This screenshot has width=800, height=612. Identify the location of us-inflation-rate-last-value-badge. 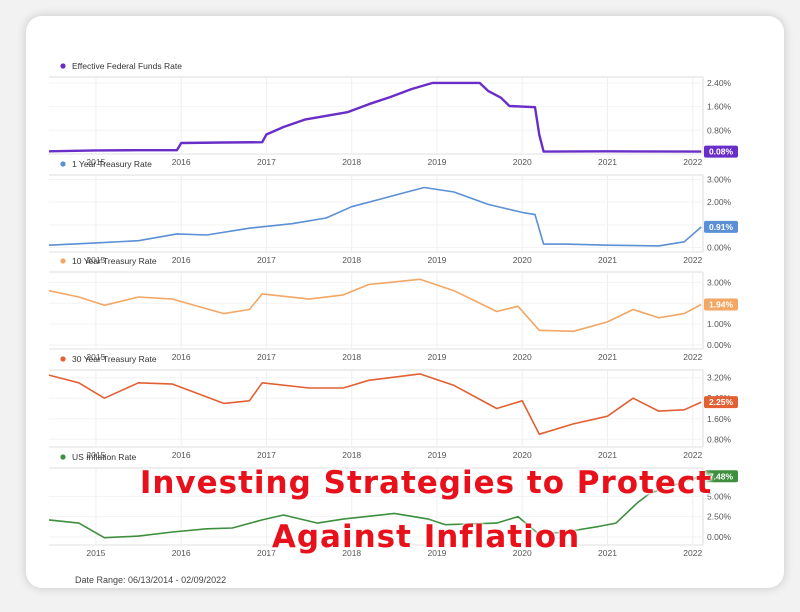
(721, 476).